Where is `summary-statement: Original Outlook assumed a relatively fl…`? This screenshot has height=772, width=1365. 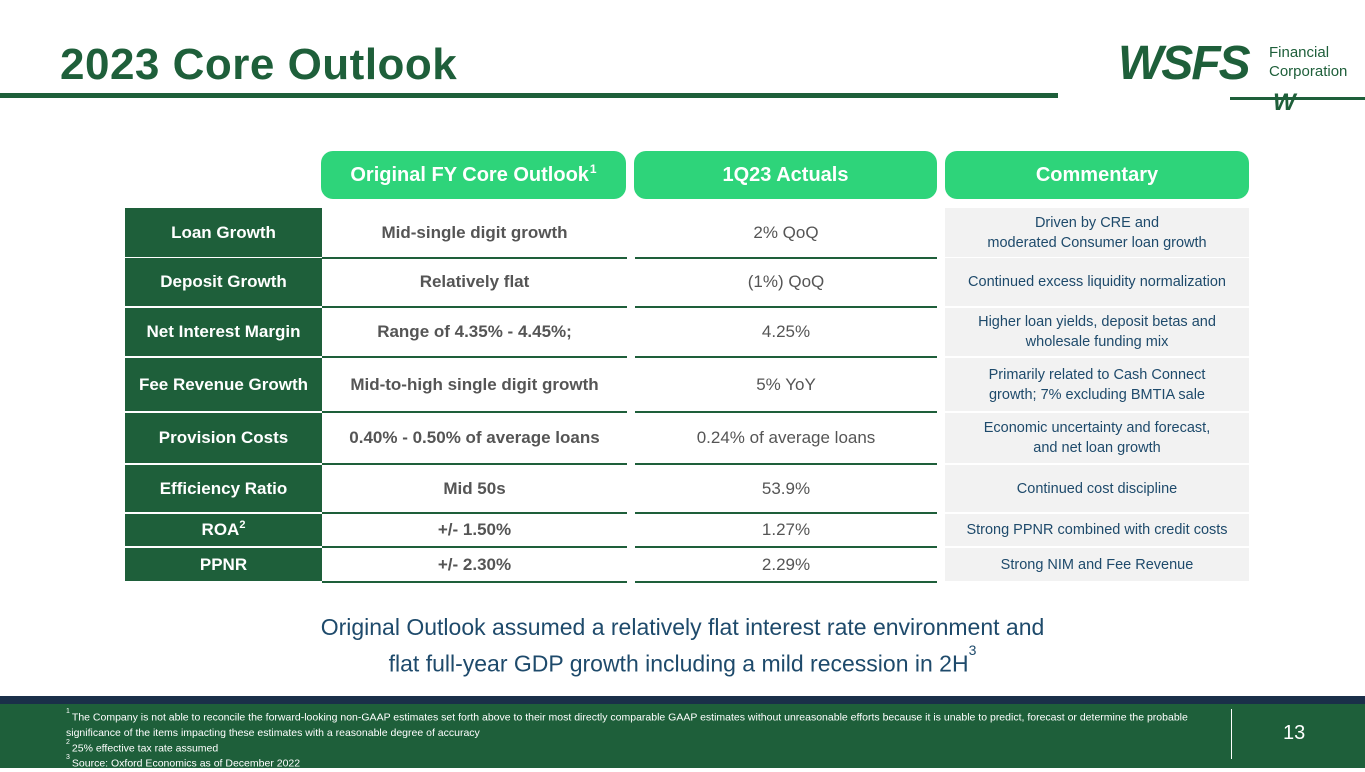 summary-statement: Original Outlook assumed a relatively fl… is located at coordinates (682, 646).